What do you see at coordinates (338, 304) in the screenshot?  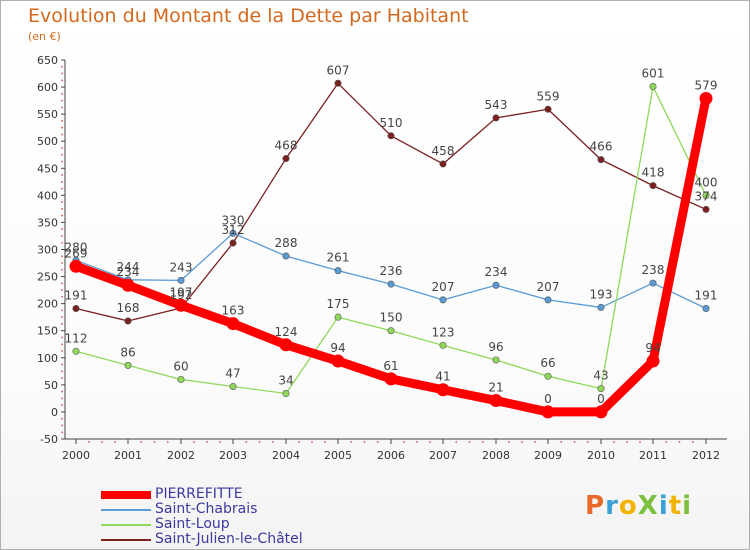 I see `data-label: 175` at bounding box center [338, 304].